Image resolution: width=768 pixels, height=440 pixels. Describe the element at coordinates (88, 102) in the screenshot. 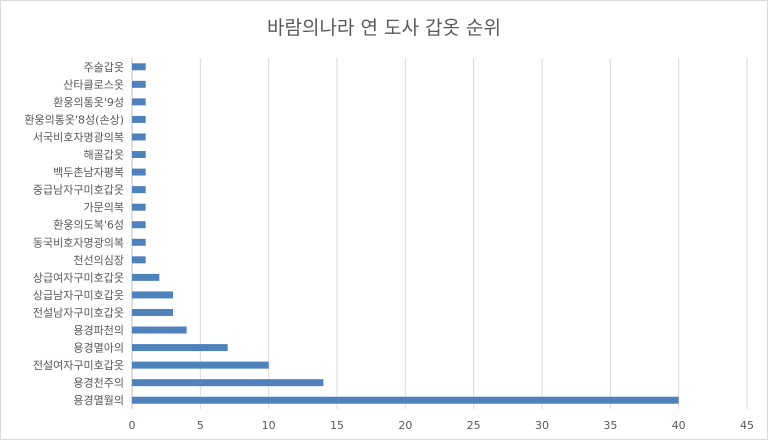

I see `category-label: 환웅의통옷'9성` at that location.